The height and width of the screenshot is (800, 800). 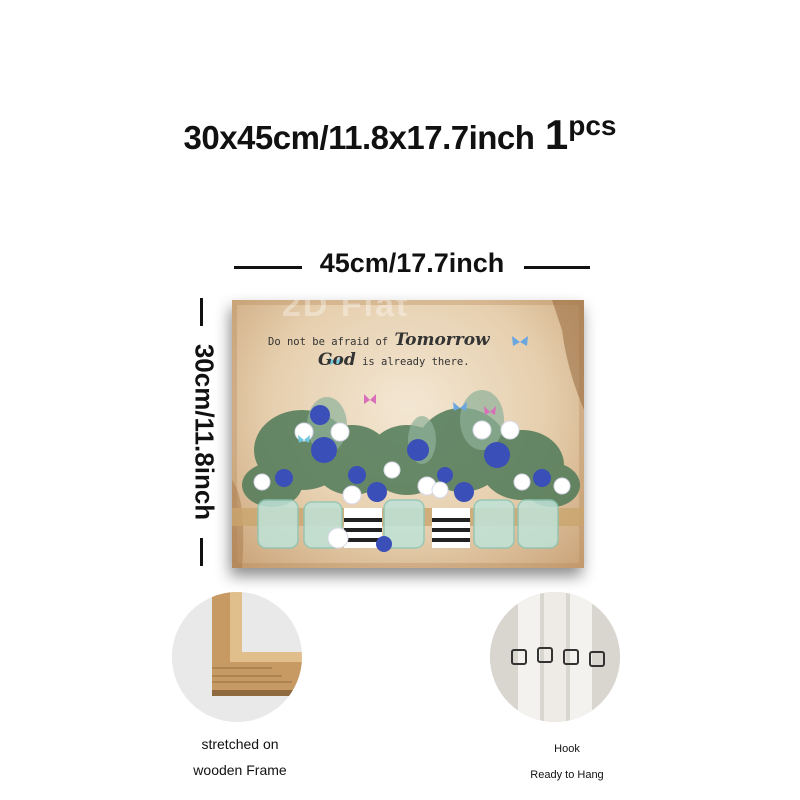 I want to click on height-label: 30cm/11.8inch, so click(x=204, y=432).